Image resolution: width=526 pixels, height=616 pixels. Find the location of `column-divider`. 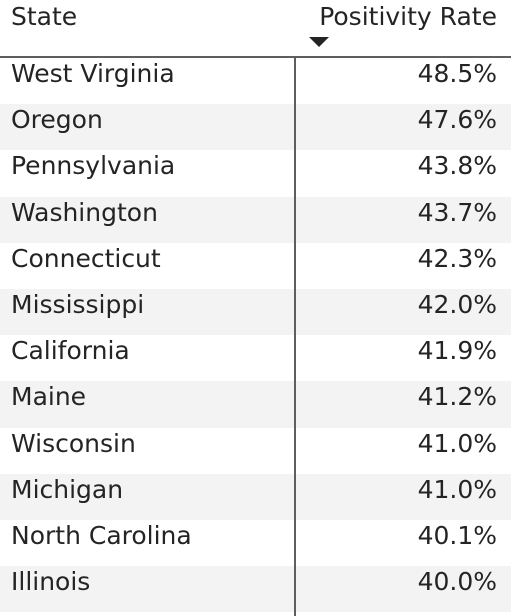

column-divider is located at coordinates (295, 337).